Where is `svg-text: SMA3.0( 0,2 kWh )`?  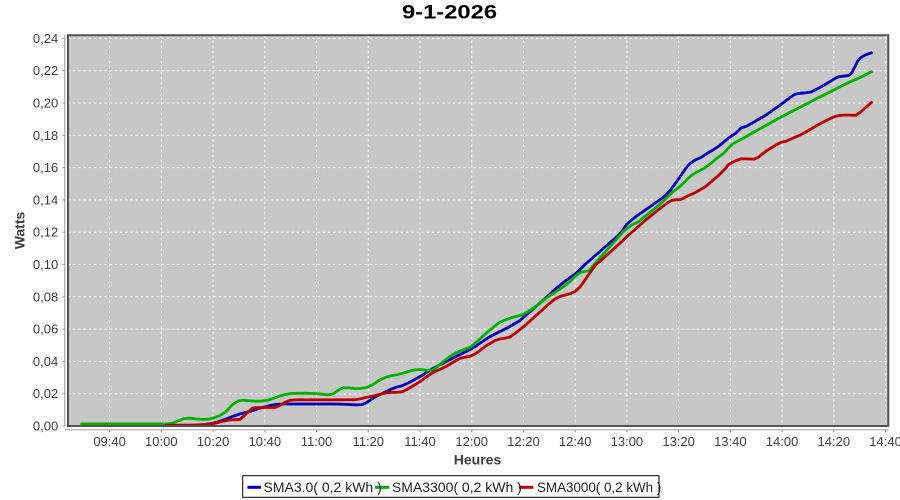
svg-text: SMA3.0( 0,2 kWh ) is located at coordinates (323, 487).